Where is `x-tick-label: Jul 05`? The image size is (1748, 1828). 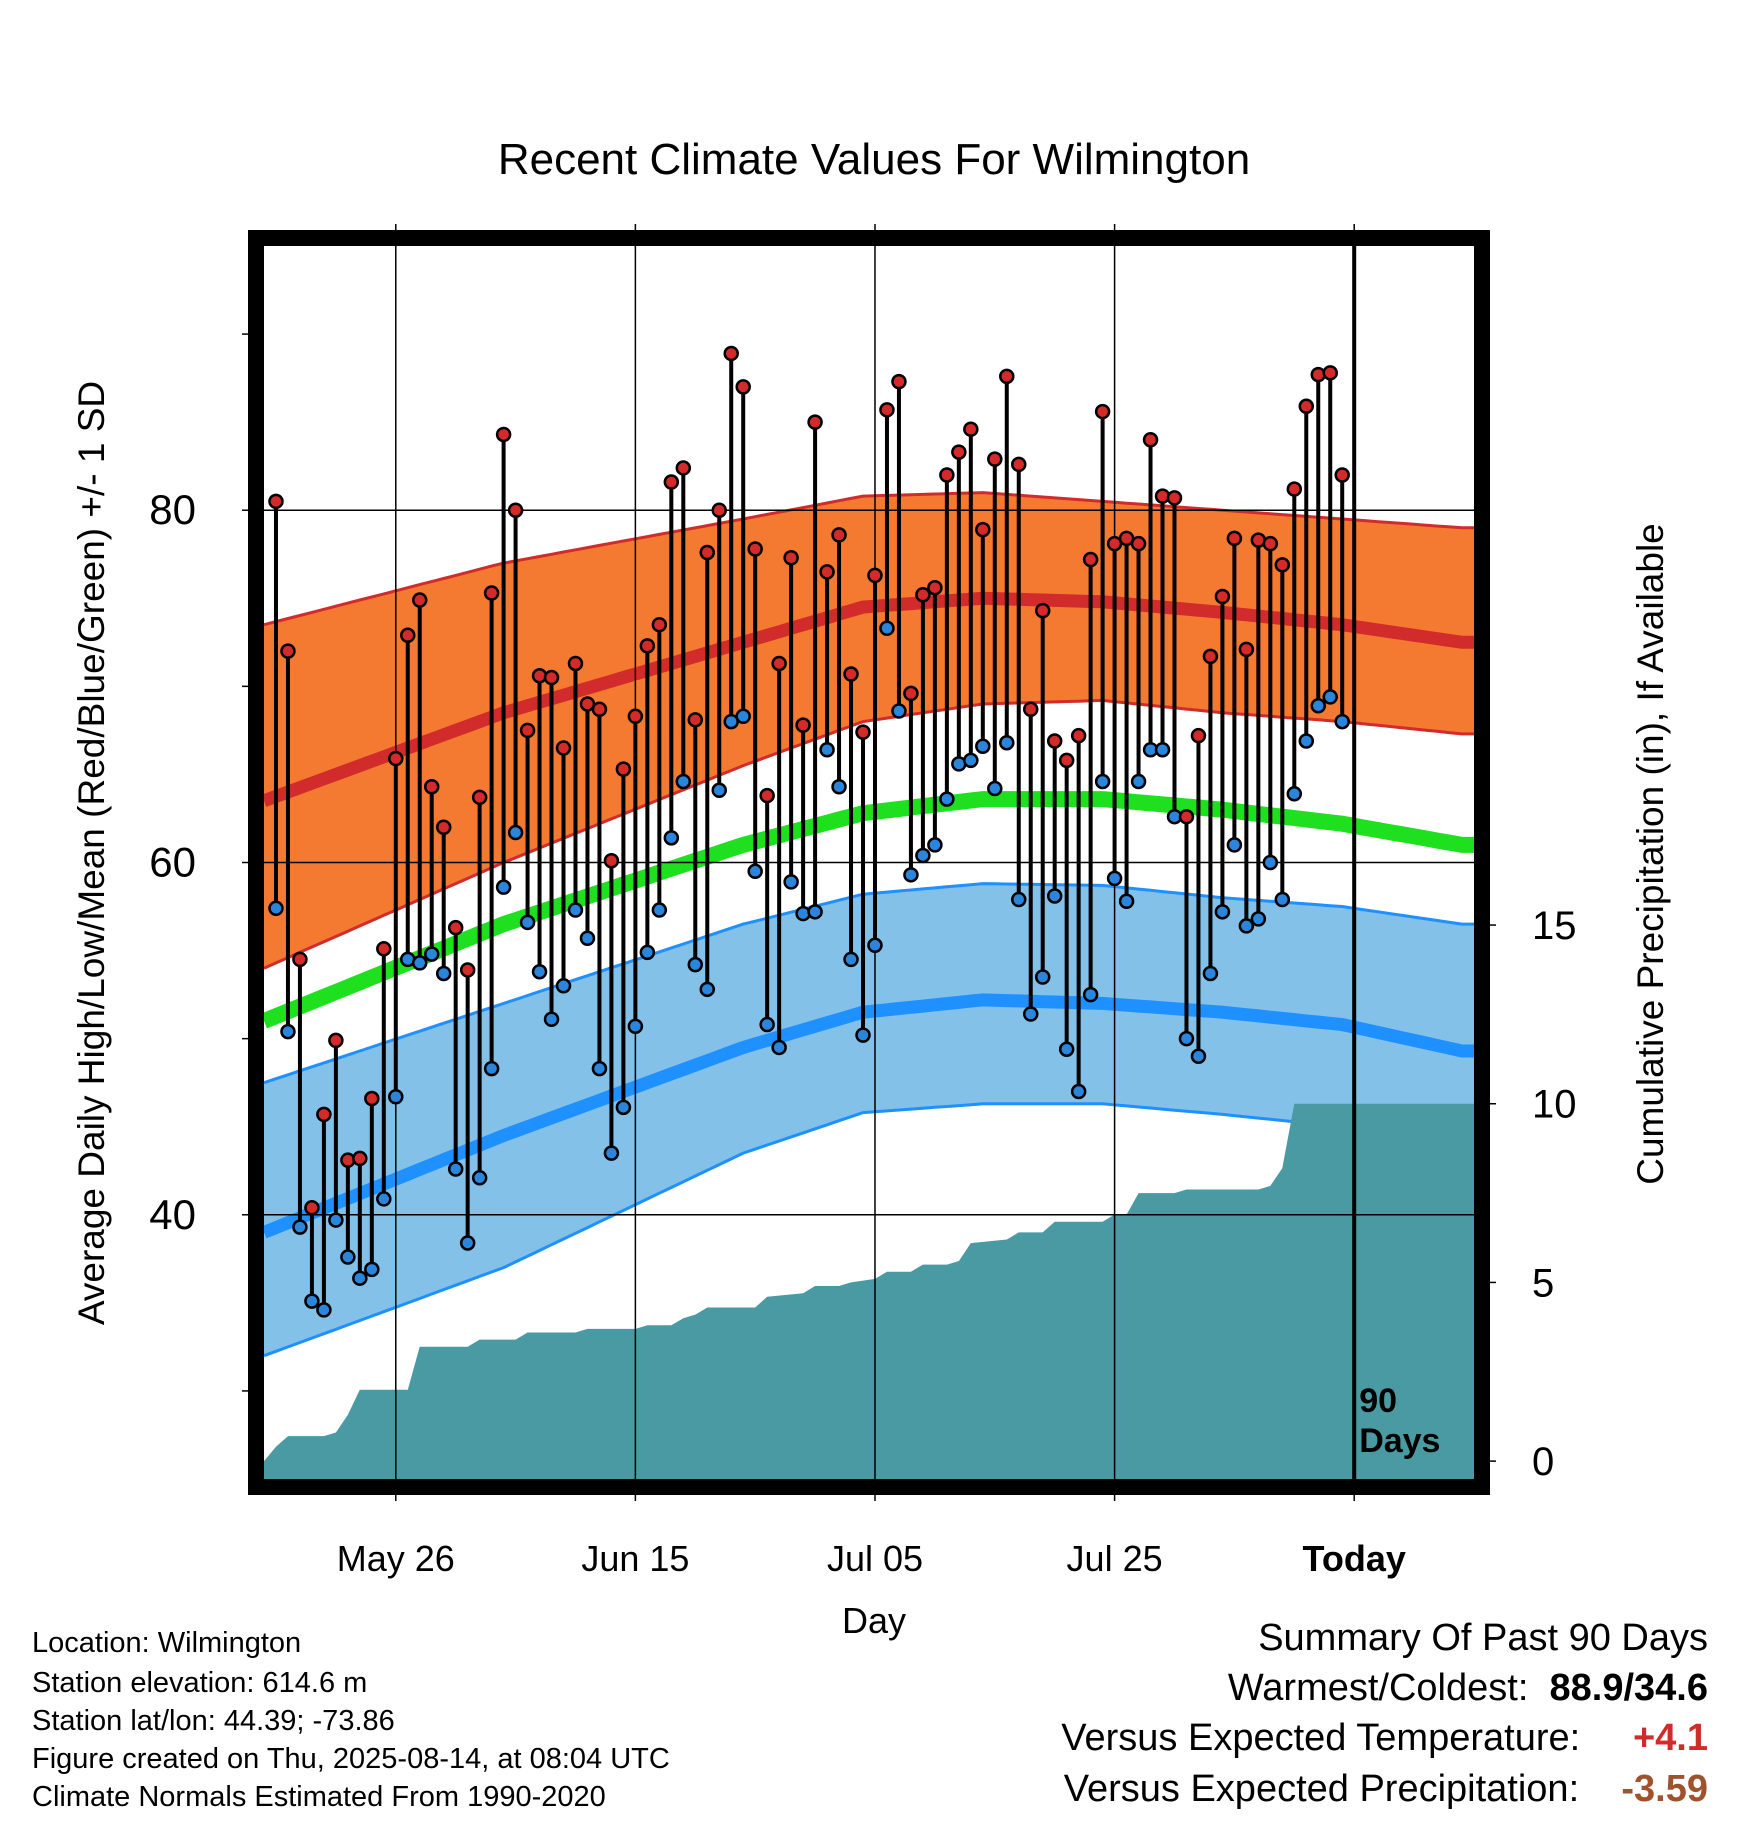
x-tick-label: Jul 05 is located at coordinates (875, 1558).